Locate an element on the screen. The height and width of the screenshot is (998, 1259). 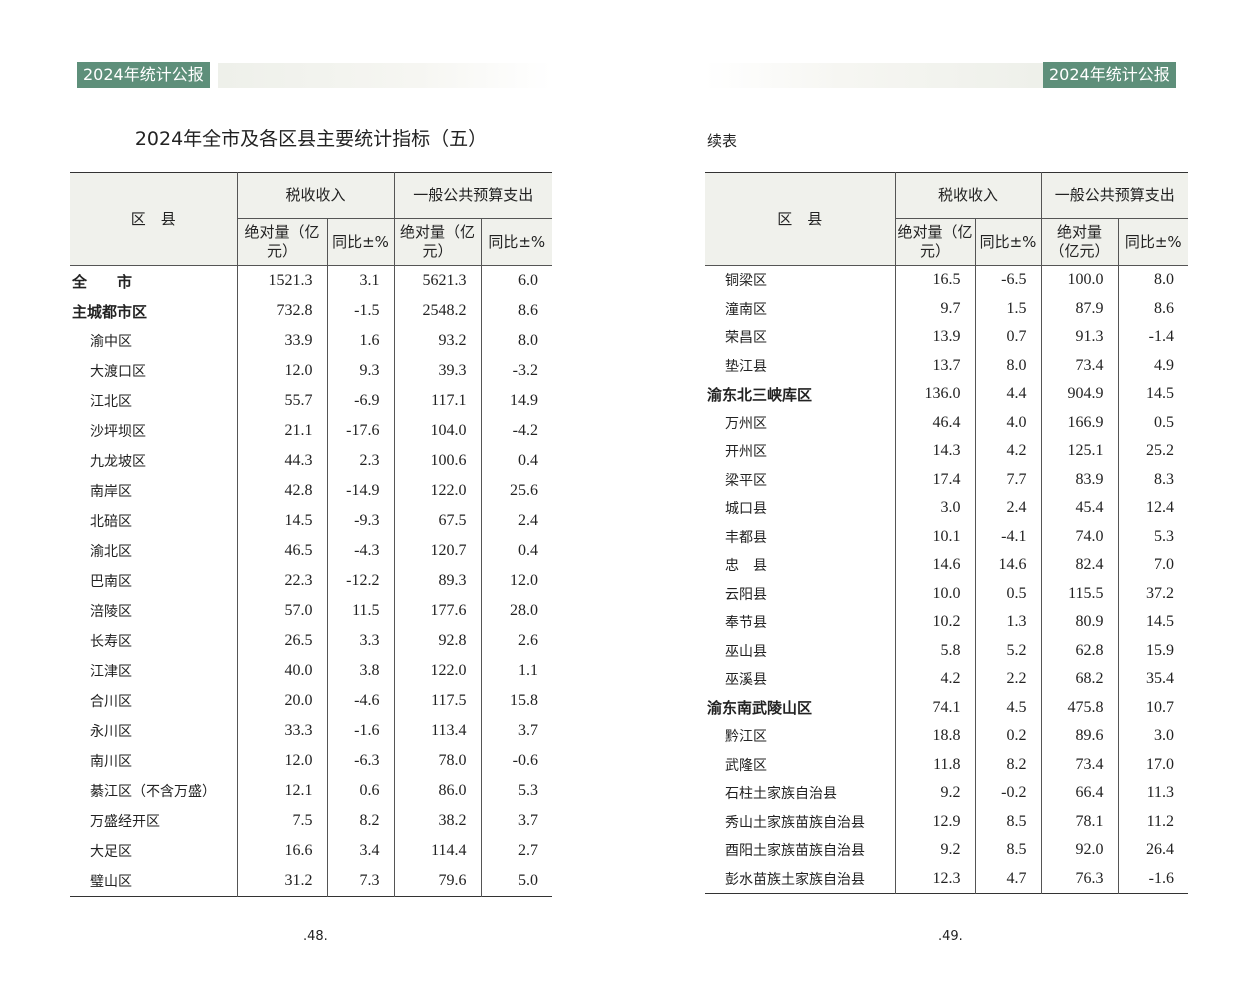
region-name: 渝中区 is located at coordinates (111, 342).